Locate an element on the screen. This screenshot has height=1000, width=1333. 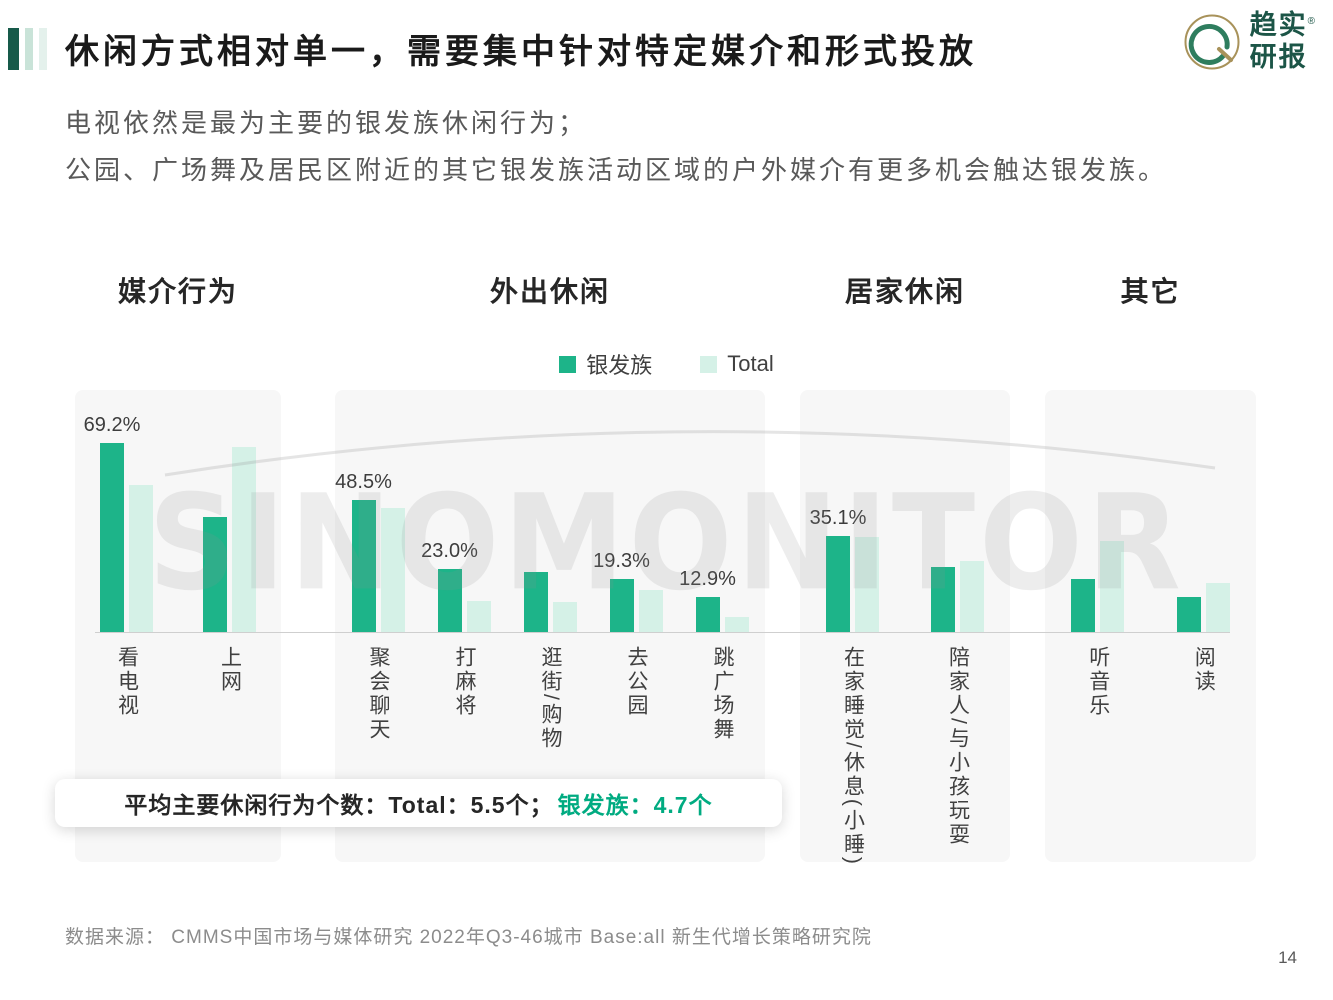
bar-pair: 23.0% 打麻将 is located at coordinates (456, 554).